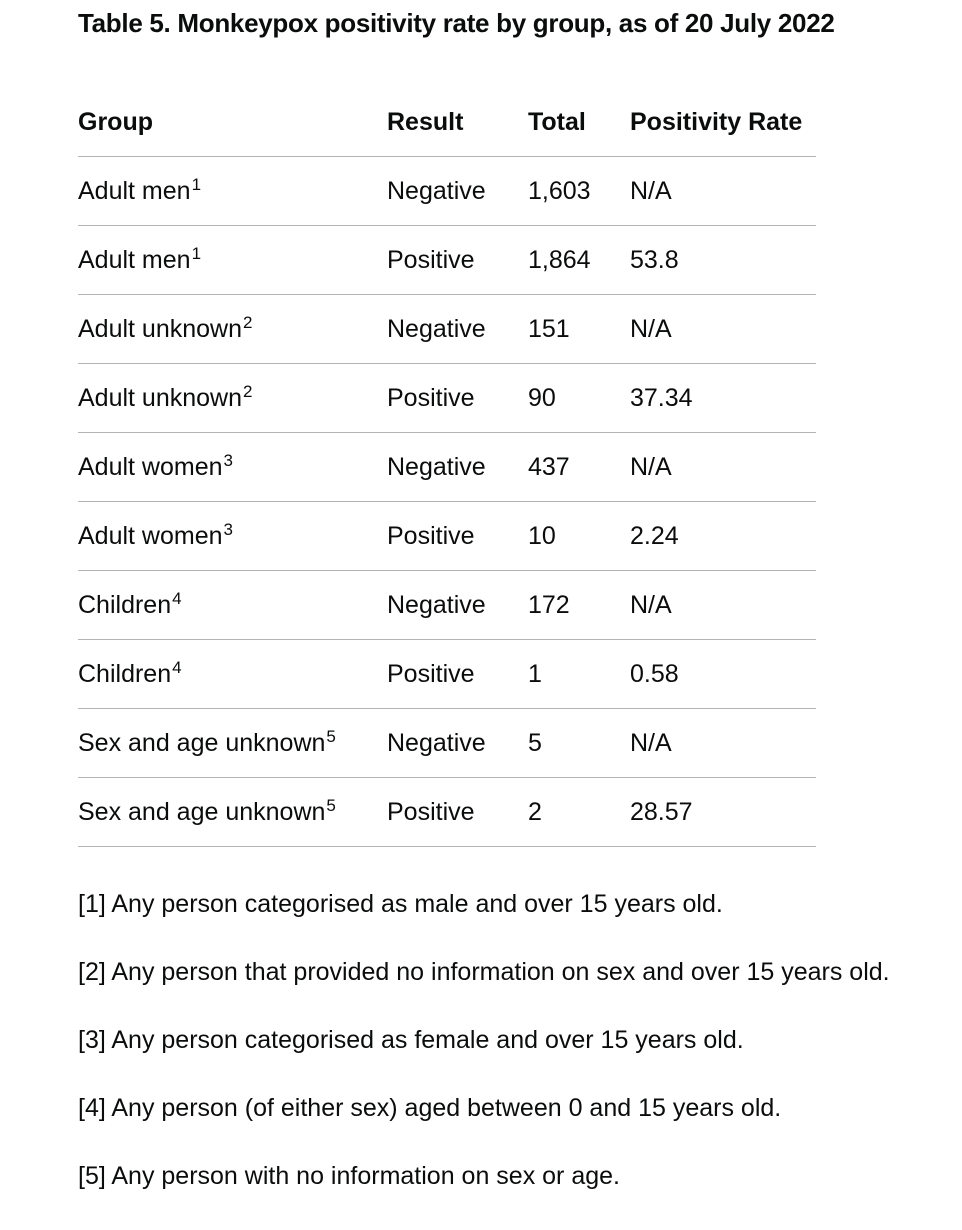 This screenshot has width=962, height=1230. Describe the element at coordinates (579, 191) in the screenshot. I see `cell-total: 1,603` at that location.